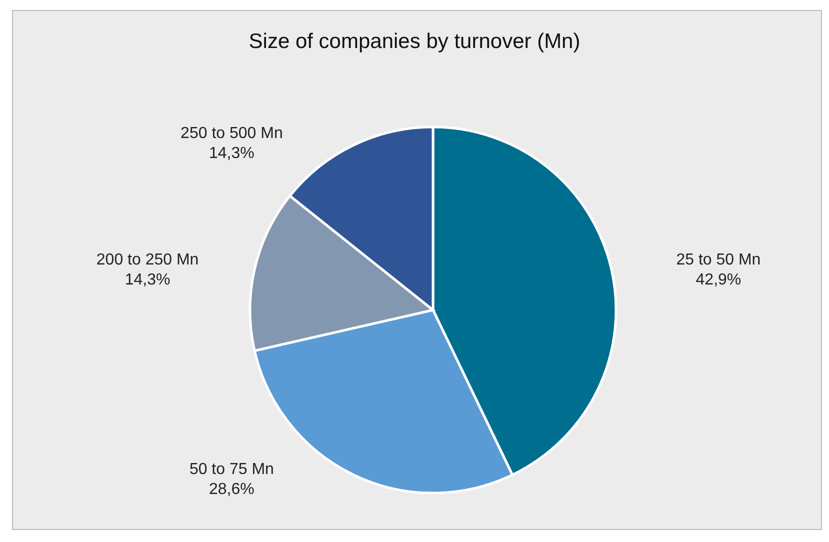 The image size is (829, 542). I want to click on slice-label: 50 to 75 Mn, so click(231, 469).